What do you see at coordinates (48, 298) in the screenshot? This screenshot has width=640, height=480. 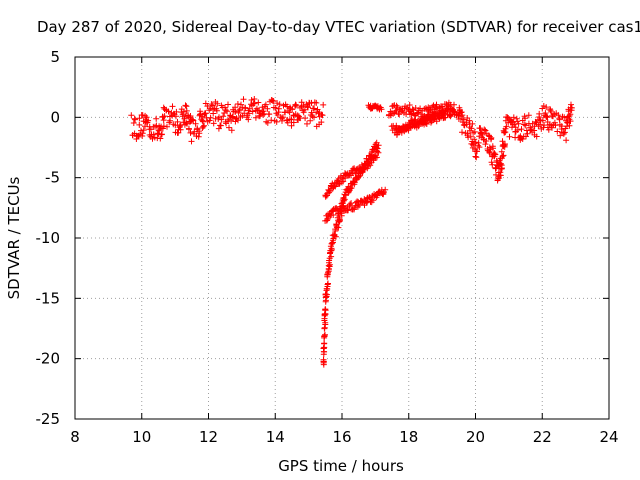 I see `y-tick-label: -15` at bounding box center [48, 298].